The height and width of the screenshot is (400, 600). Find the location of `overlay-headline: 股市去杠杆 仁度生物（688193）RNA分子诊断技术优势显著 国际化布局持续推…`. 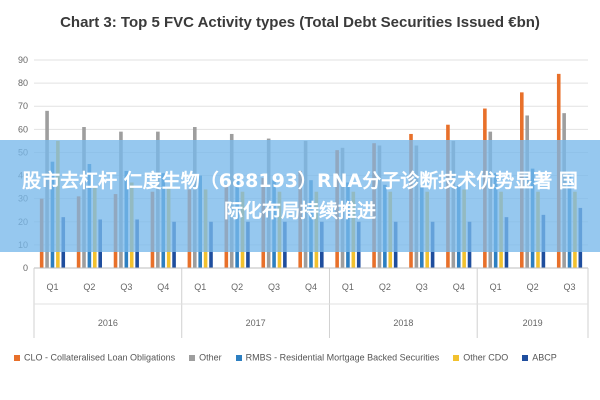

overlay-headline: 股市去杠杆 仁度生物（688193）RNA分子诊断技术优势显著 国际化布局持续推… is located at coordinates (300, 196).